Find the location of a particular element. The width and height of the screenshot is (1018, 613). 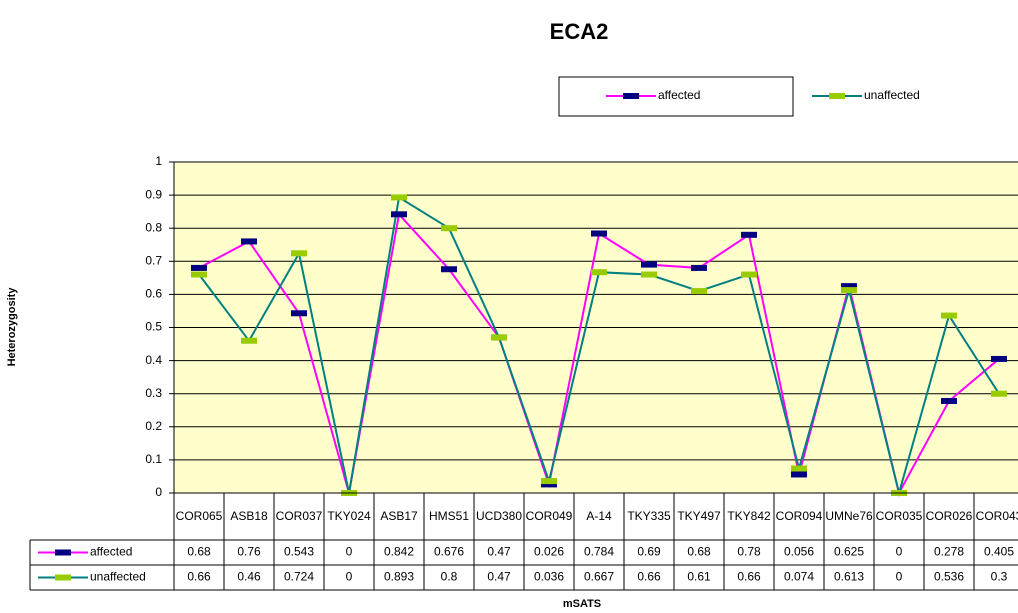

table-row-label: affected is located at coordinates (111, 552).